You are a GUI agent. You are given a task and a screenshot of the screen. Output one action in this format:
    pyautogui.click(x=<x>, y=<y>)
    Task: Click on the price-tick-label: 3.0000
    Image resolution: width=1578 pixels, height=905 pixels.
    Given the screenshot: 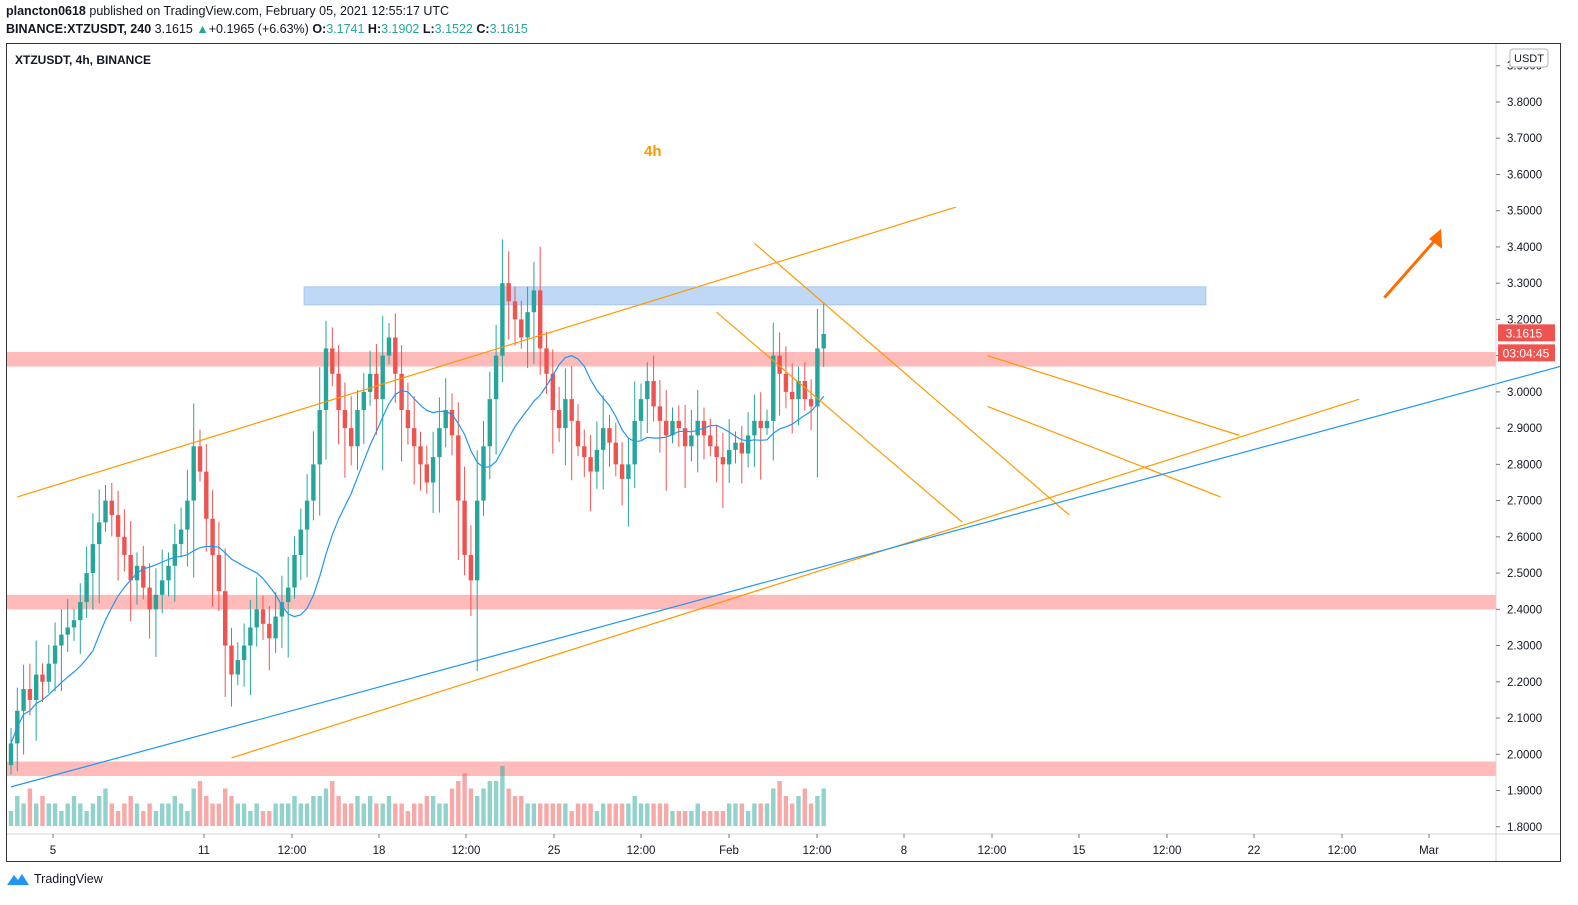 What is the action you would take?
    pyautogui.click(x=1524, y=393)
    